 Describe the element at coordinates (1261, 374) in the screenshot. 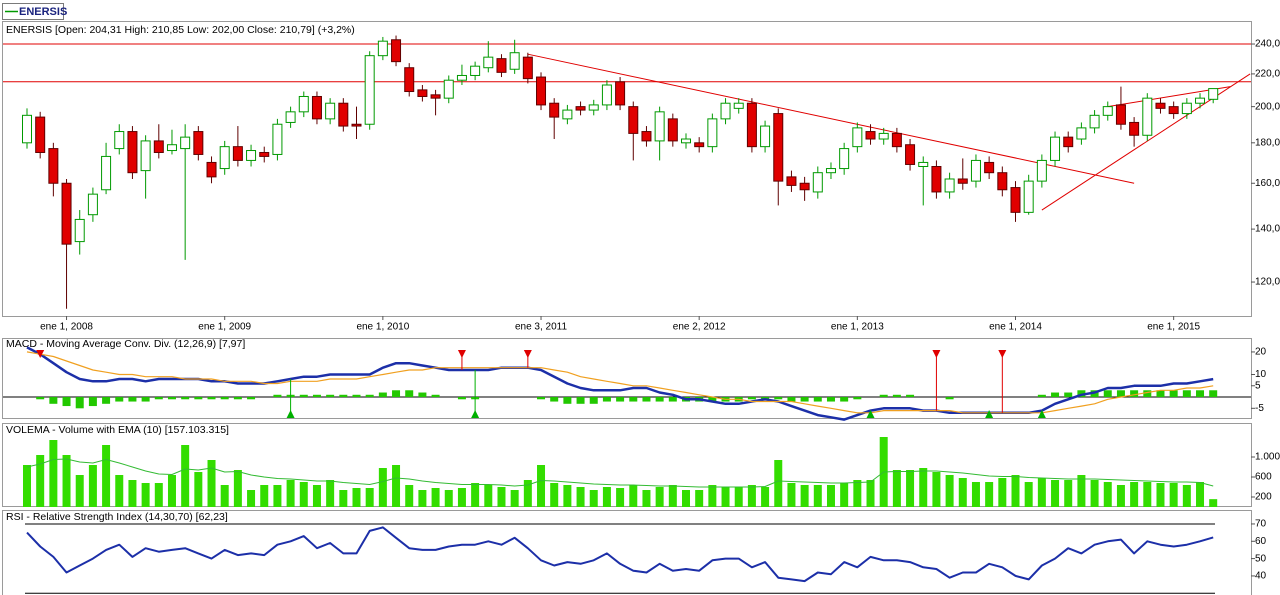

I see `y-tick-label: 10` at that location.